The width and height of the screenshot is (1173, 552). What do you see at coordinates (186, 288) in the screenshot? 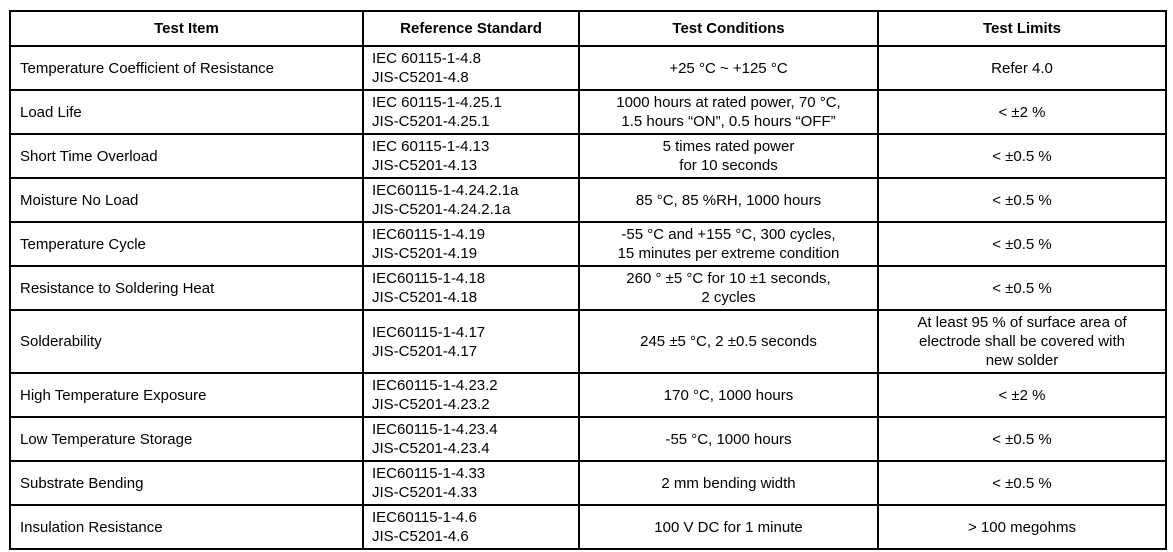
I see `cell-test-item: Resistance to Soldering Heat` at bounding box center [186, 288].